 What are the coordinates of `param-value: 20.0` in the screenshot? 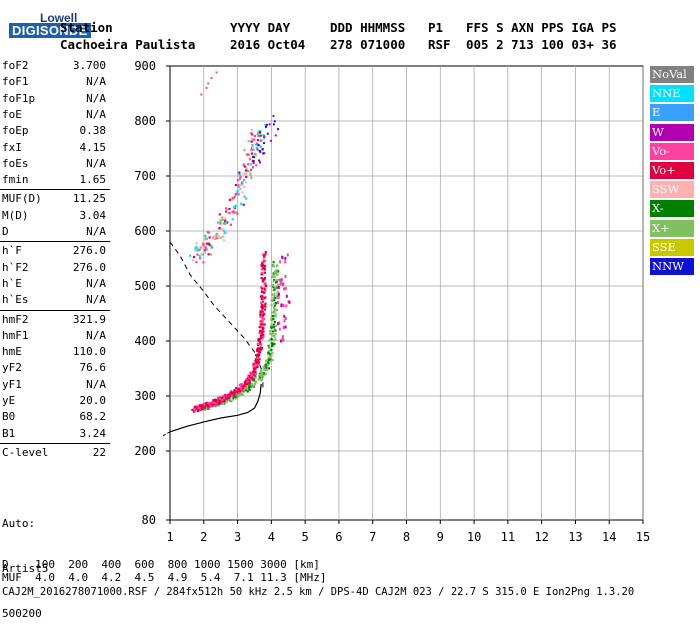 It's located at (93, 400).